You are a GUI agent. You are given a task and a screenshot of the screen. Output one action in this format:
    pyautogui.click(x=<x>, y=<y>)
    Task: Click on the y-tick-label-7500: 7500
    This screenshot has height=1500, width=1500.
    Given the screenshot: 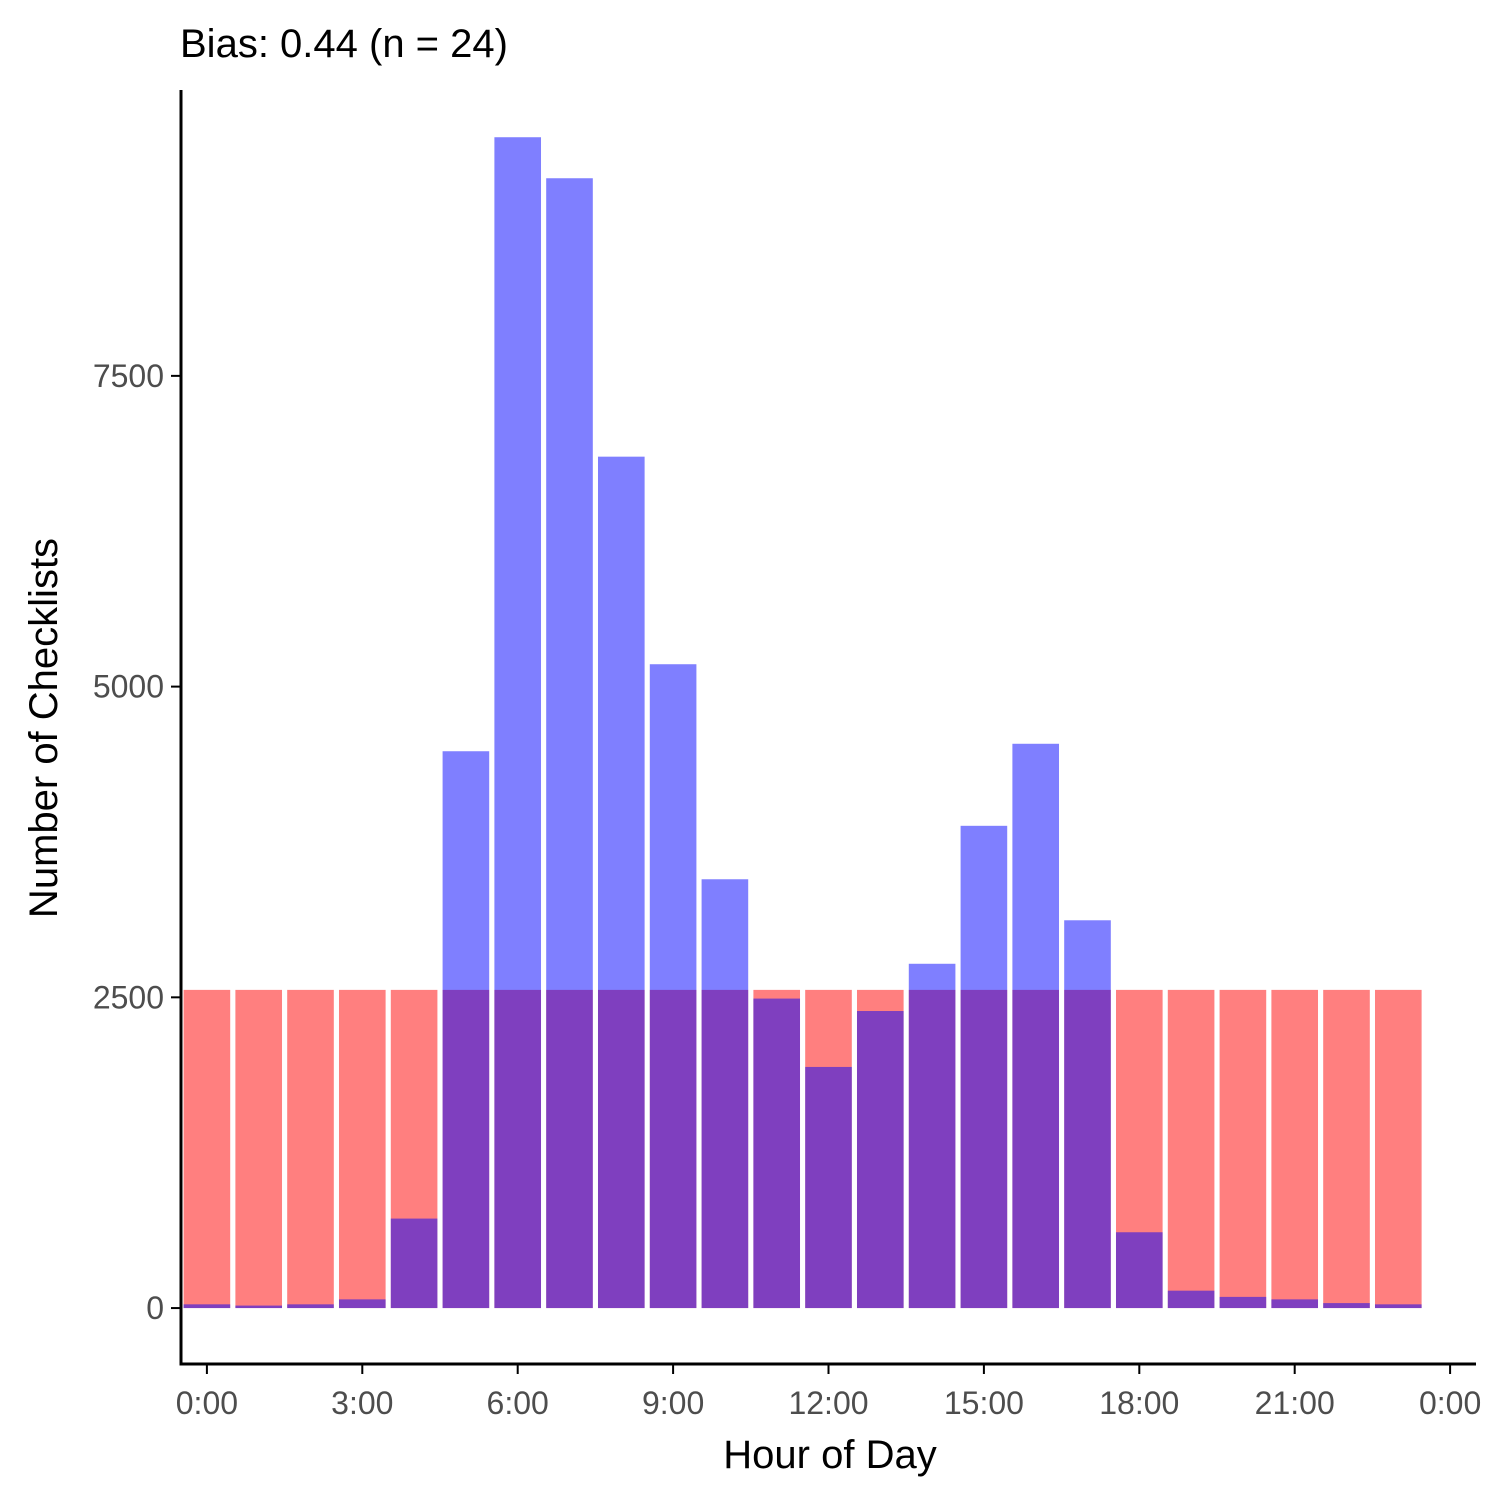 What is the action you would take?
    pyautogui.click(x=128, y=376)
    